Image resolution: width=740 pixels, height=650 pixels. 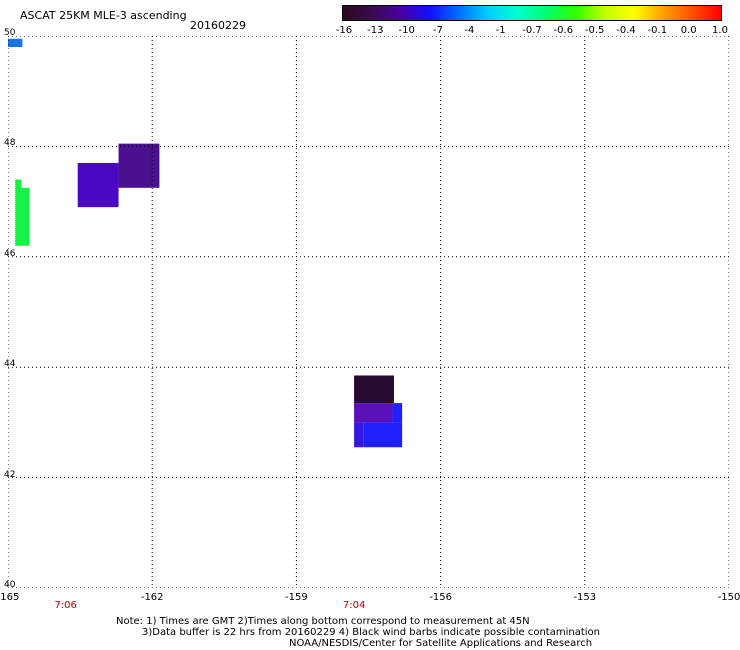 I want to click on lat-tick-label: 44, so click(x=10, y=364).